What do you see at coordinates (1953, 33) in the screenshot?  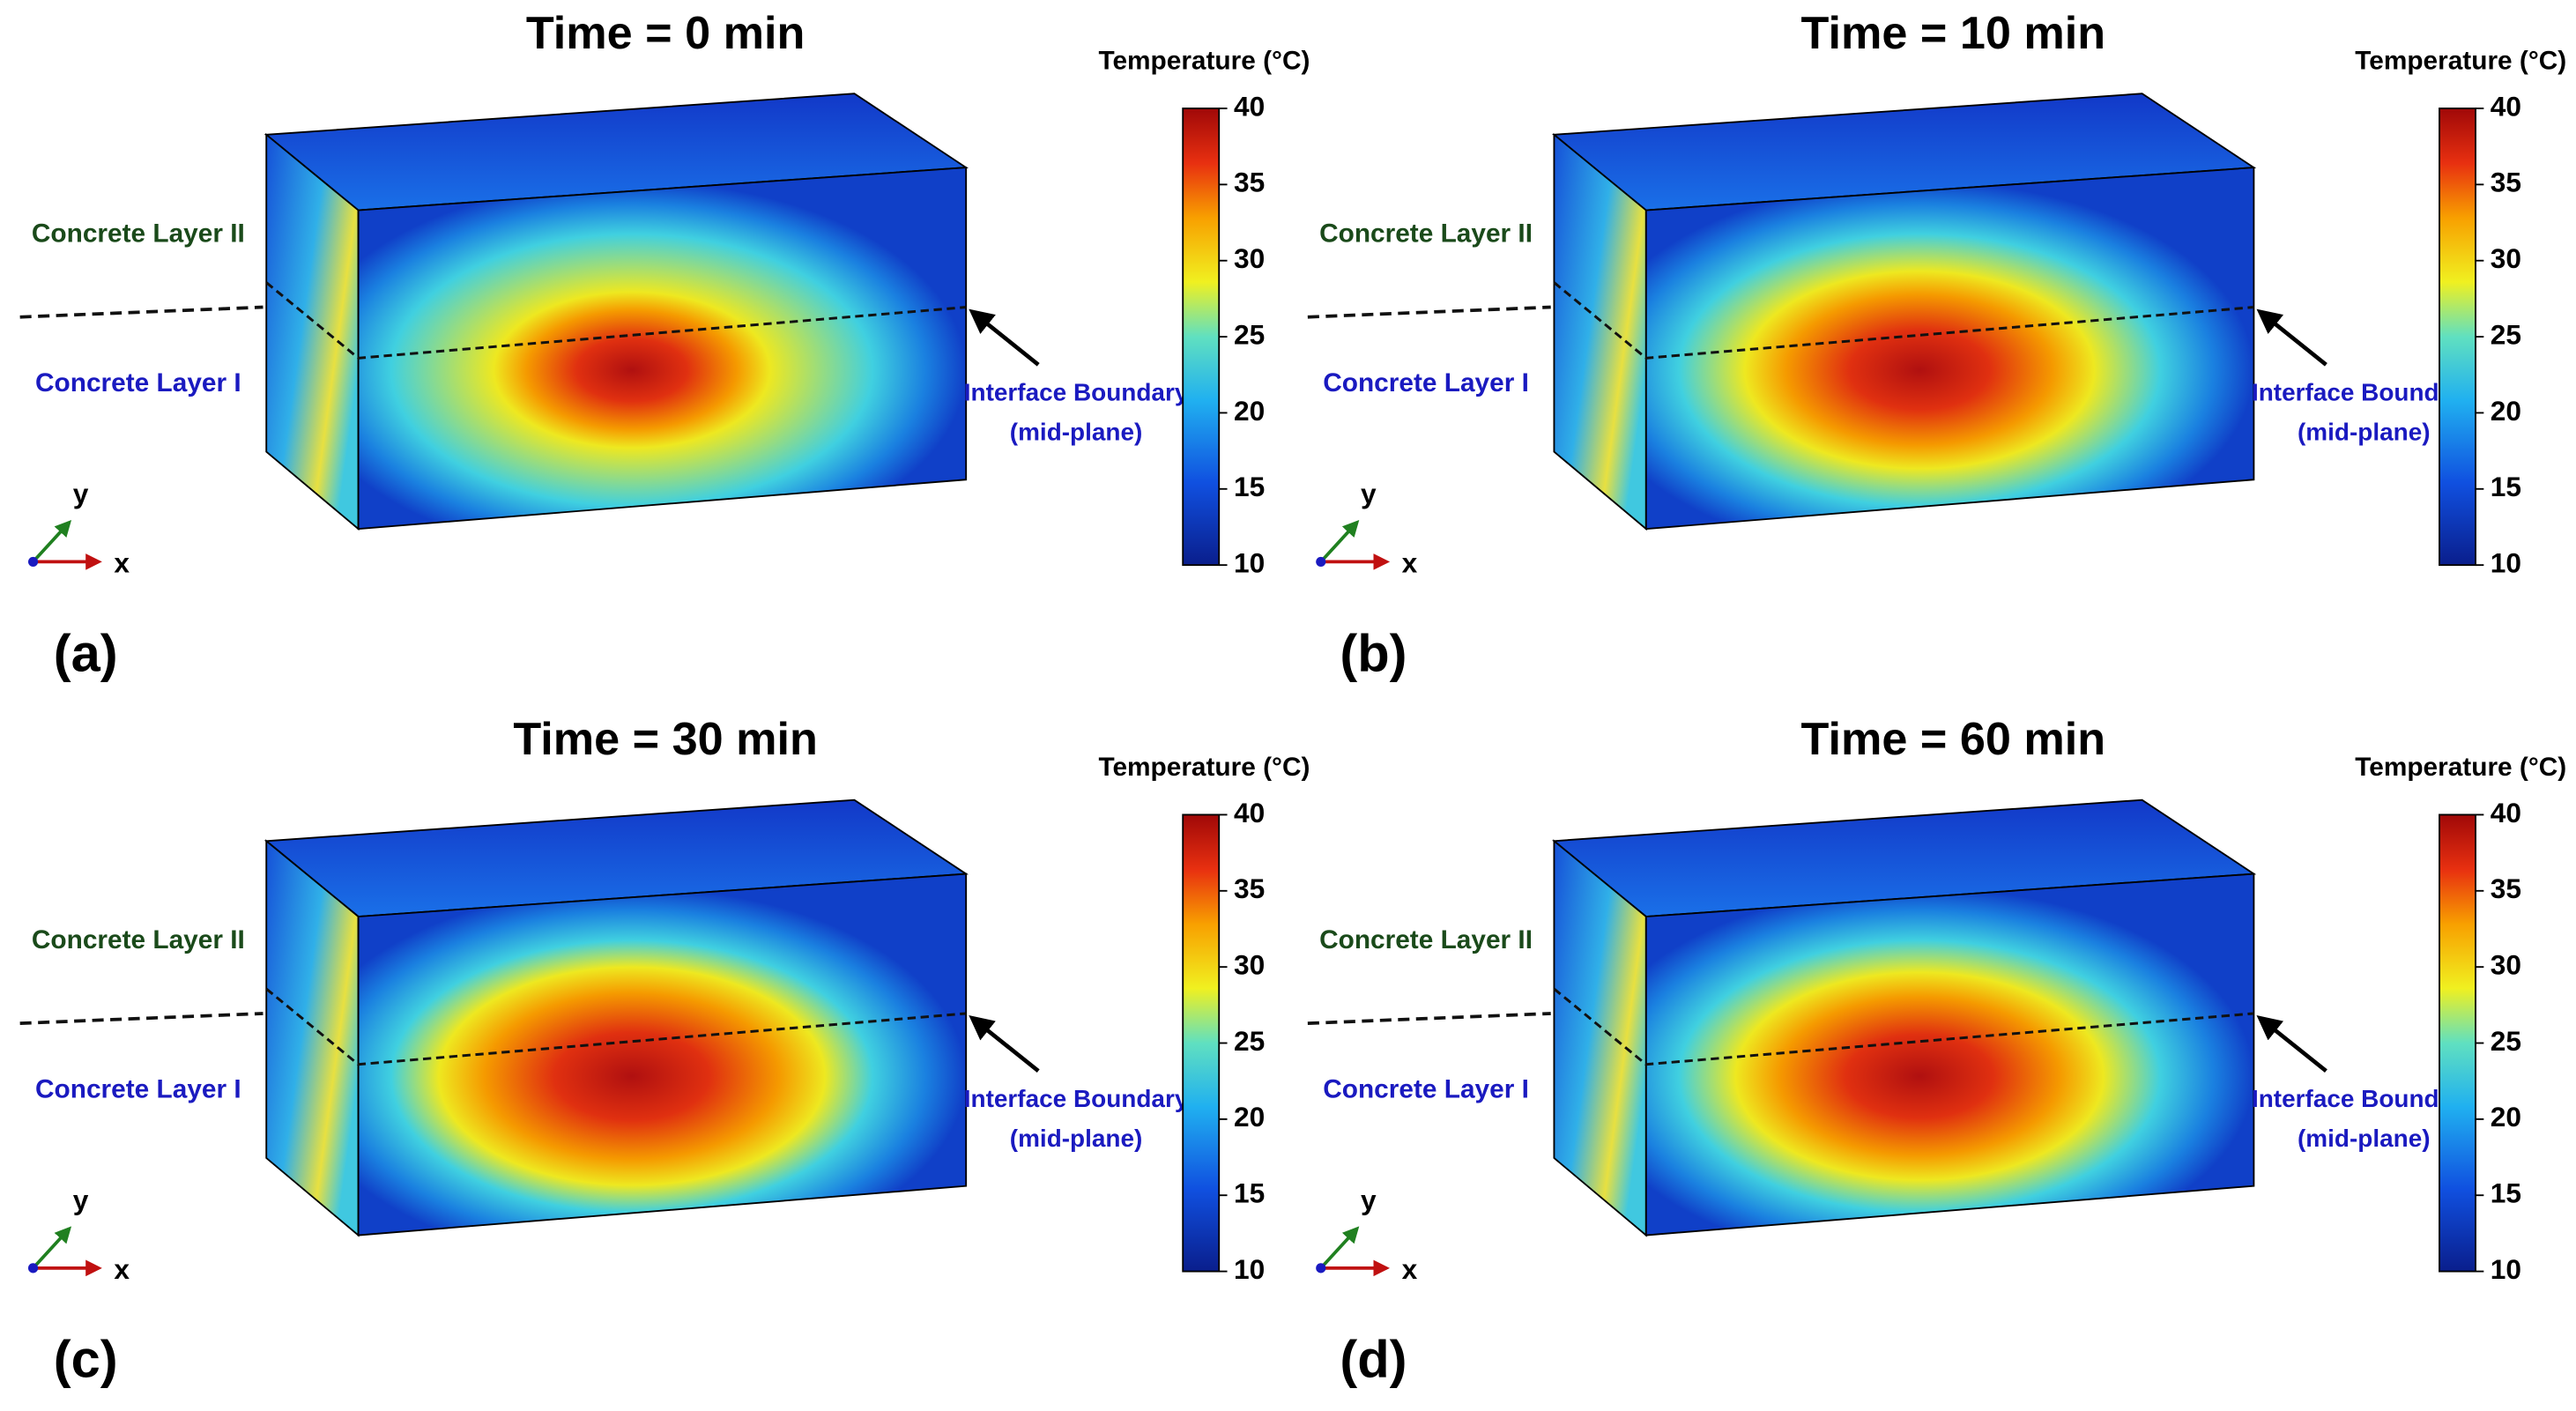 I see `panel-title: Time = 10 min` at bounding box center [1953, 33].